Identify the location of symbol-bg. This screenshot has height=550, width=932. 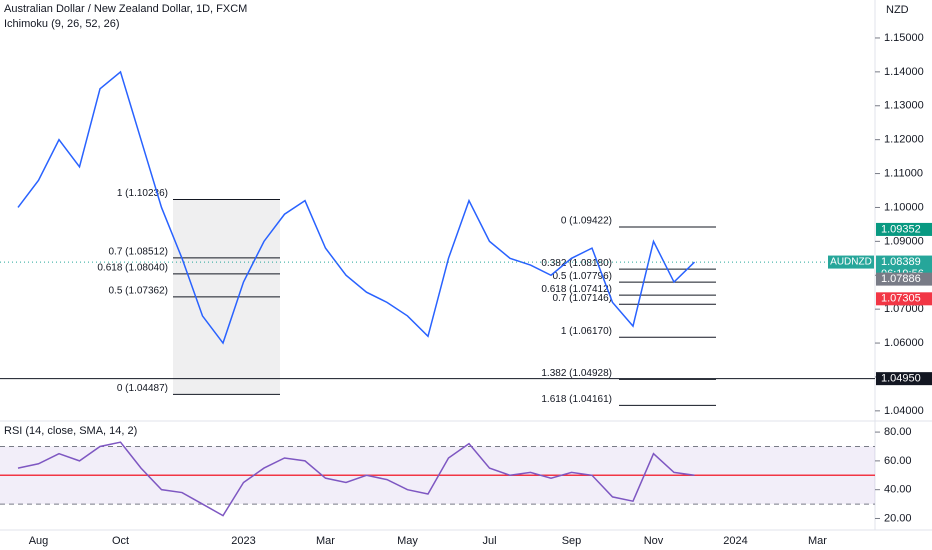
(851, 262).